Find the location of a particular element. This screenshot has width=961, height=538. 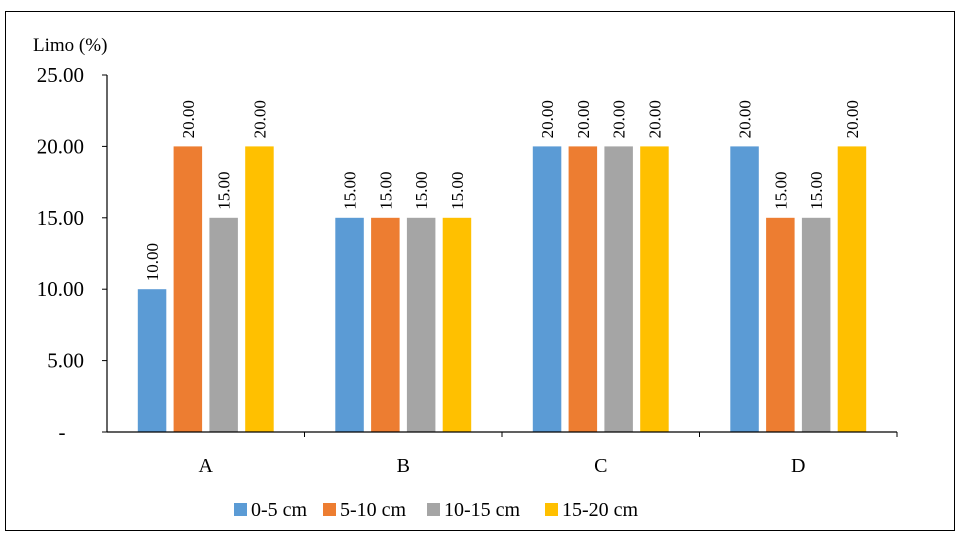

legend-item: 0-5 cm is located at coordinates (271, 510).